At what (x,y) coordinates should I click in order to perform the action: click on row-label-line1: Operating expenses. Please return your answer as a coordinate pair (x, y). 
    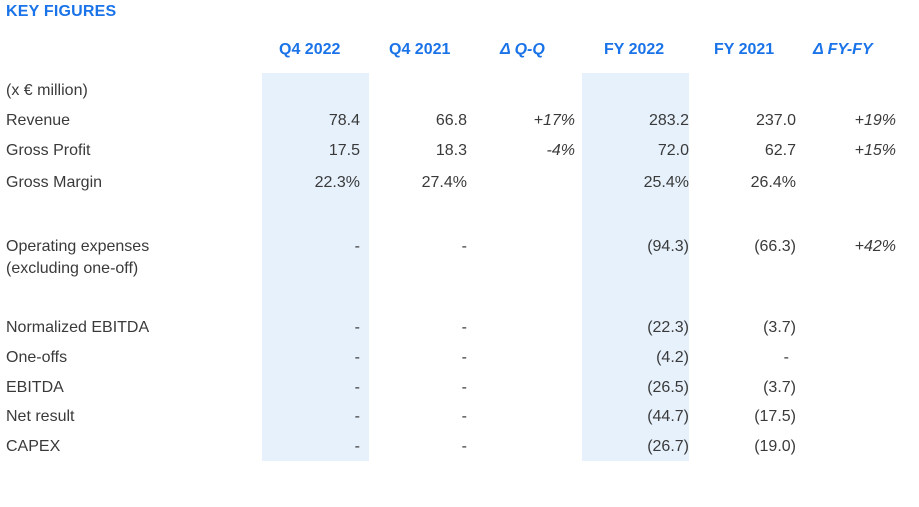
    Looking at the image, I should click on (78, 246).